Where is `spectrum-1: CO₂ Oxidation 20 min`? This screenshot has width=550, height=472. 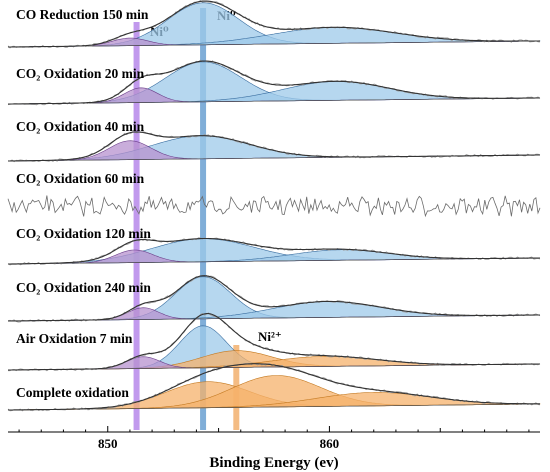
spectrum-1: CO₂ Oxidation 20 min is located at coordinates (274, 82).